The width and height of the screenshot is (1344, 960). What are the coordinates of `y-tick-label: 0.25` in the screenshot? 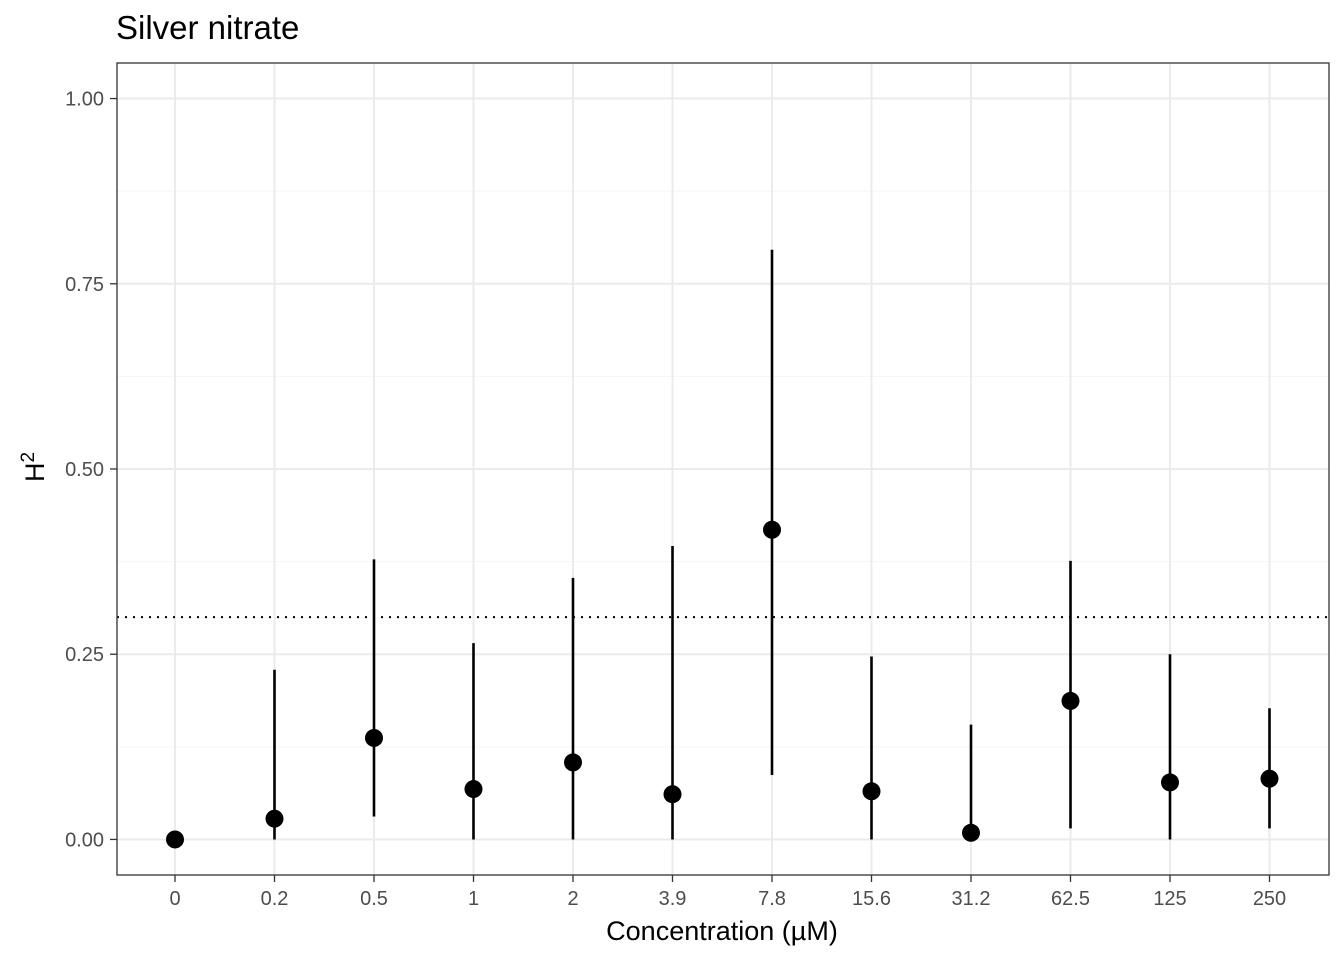 It's located at (84, 655).